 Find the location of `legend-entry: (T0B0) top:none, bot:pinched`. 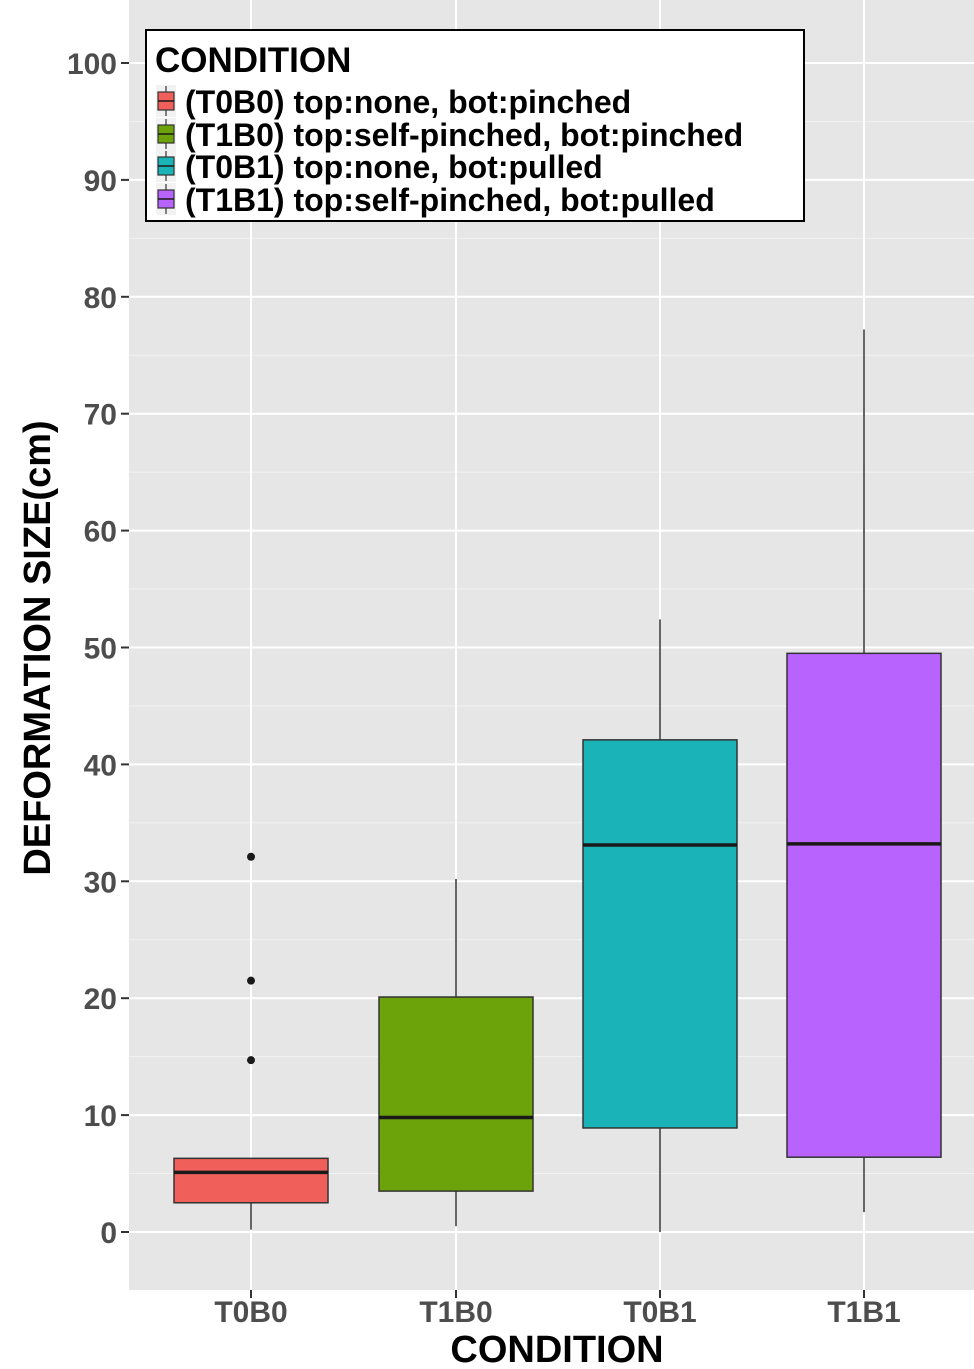

legend-entry: (T0B0) top:none, bot:pinched is located at coordinates (393, 102).